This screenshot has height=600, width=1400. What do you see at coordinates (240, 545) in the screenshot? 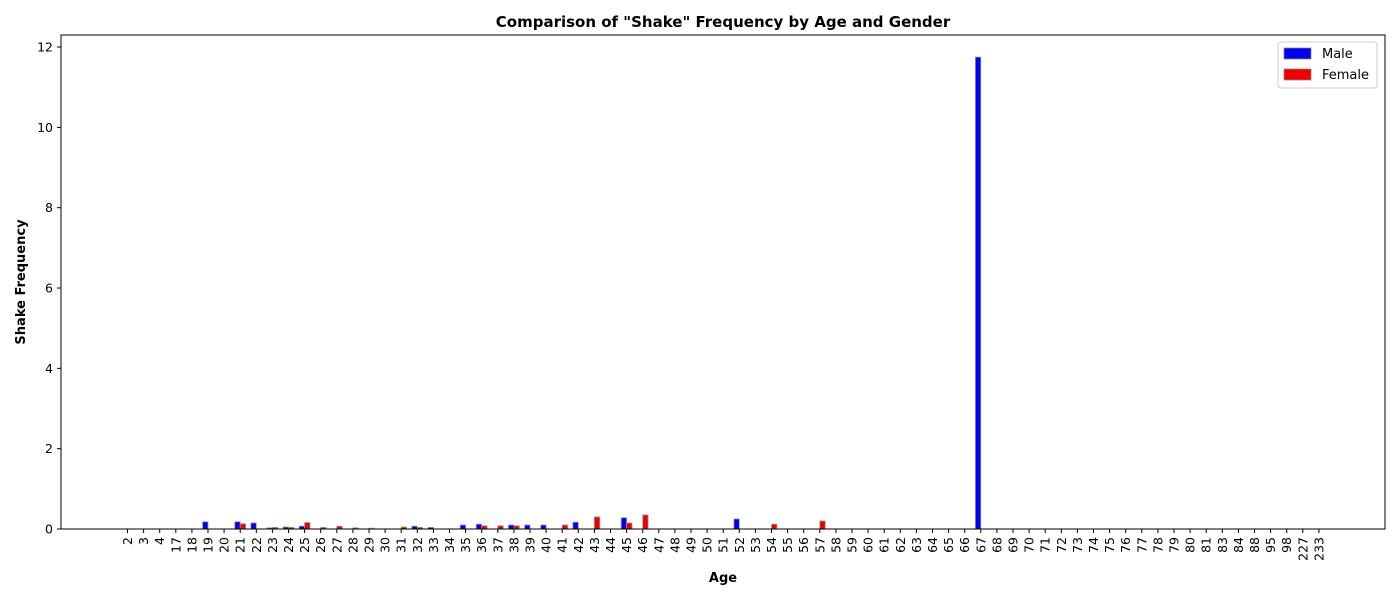
I see `x-tick-label: 21` at bounding box center [240, 545].